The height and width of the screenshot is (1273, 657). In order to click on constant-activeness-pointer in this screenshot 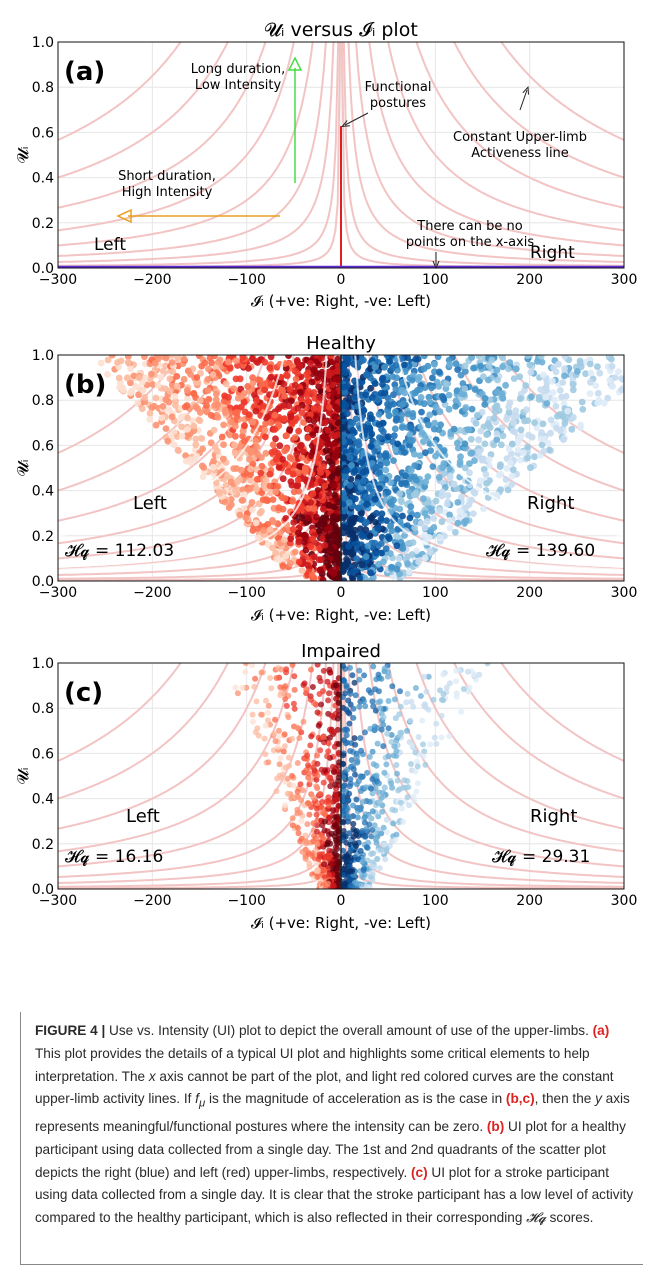, I will do `click(523, 100)`.